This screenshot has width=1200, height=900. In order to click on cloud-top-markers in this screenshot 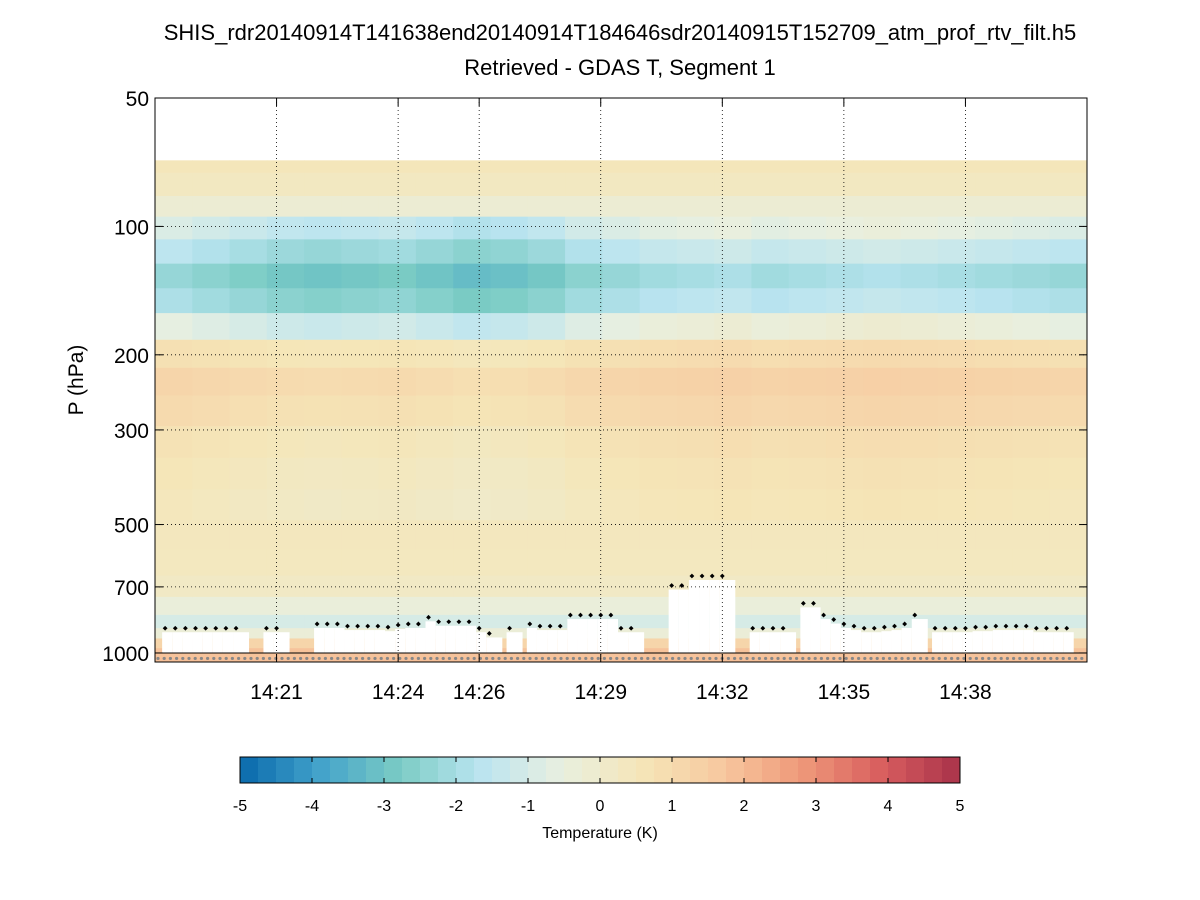, I will do `click(616, 604)`.